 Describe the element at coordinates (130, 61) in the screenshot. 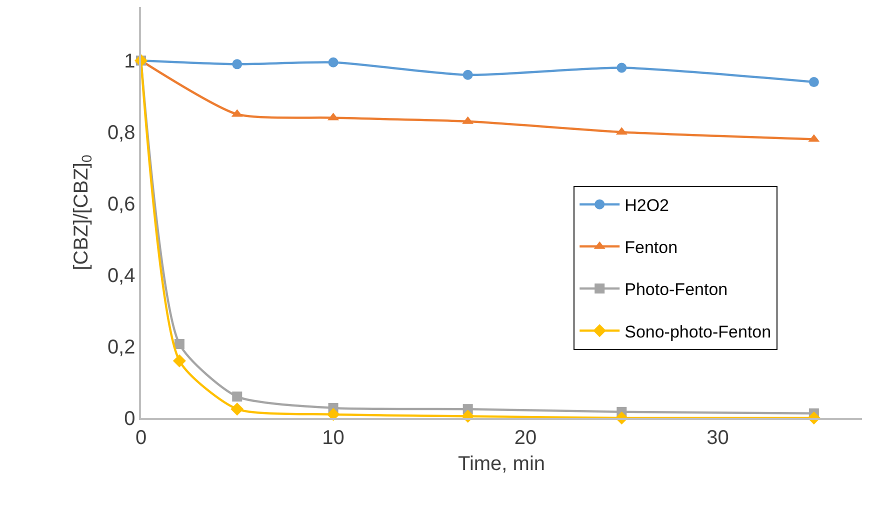

I see `y-tick-label: 1` at that location.